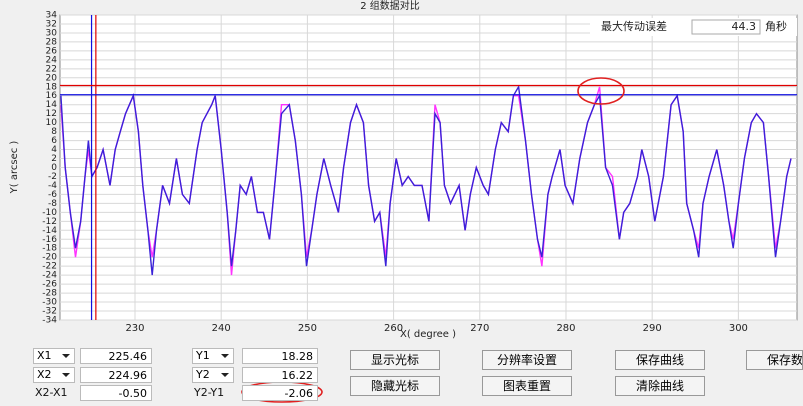 This screenshot has width=803, height=406. What do you see at coordinates (213, 356) in the screenshot?
I see `y1-select: Y1` at bounding box center [213, 356].